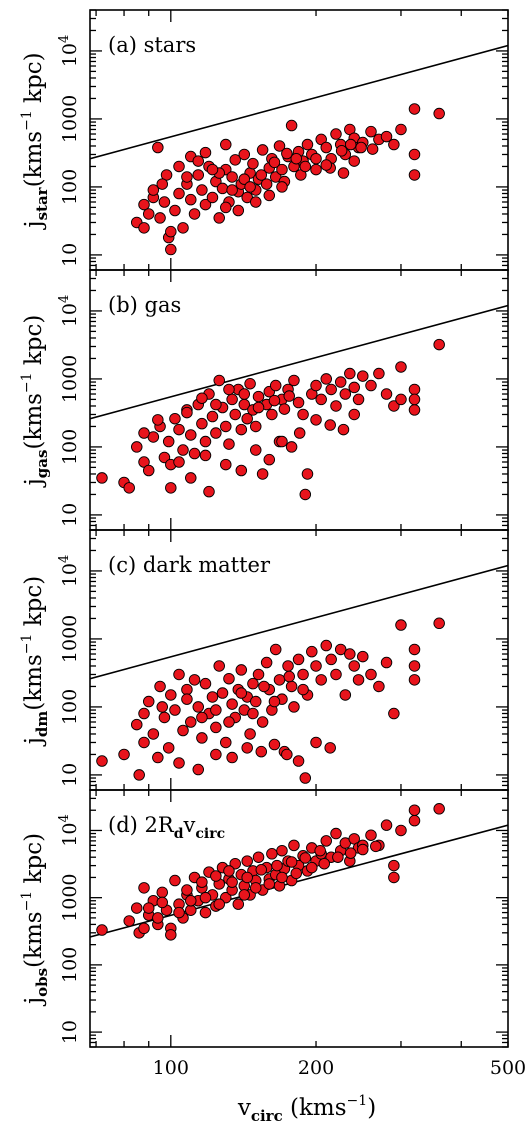 This screenshot has width=532, height=1133. Describe the element at coordinates (306, 1109) in the screenshot. I see `x-axis-title: vcirc (kms−1)` at that location.